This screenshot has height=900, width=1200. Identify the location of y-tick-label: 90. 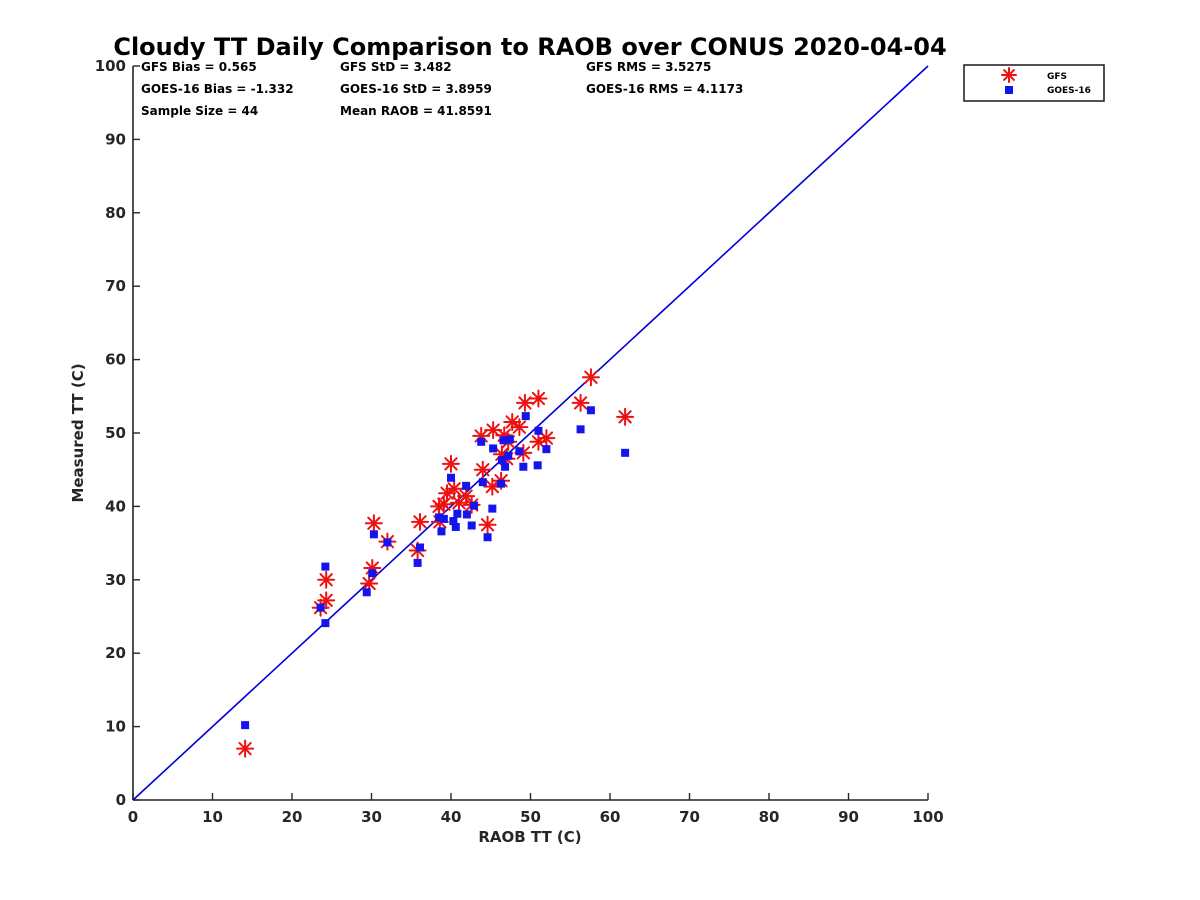
(115, 139).